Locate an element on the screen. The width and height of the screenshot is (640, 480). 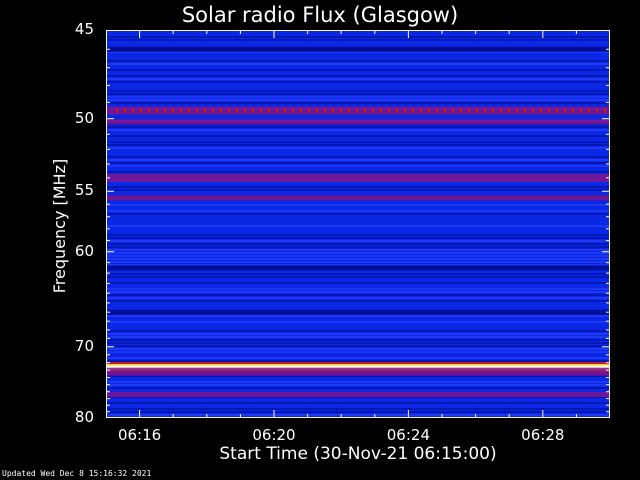
y-axis-label: Frequency [MHz] is located at coordinates (59, 226).